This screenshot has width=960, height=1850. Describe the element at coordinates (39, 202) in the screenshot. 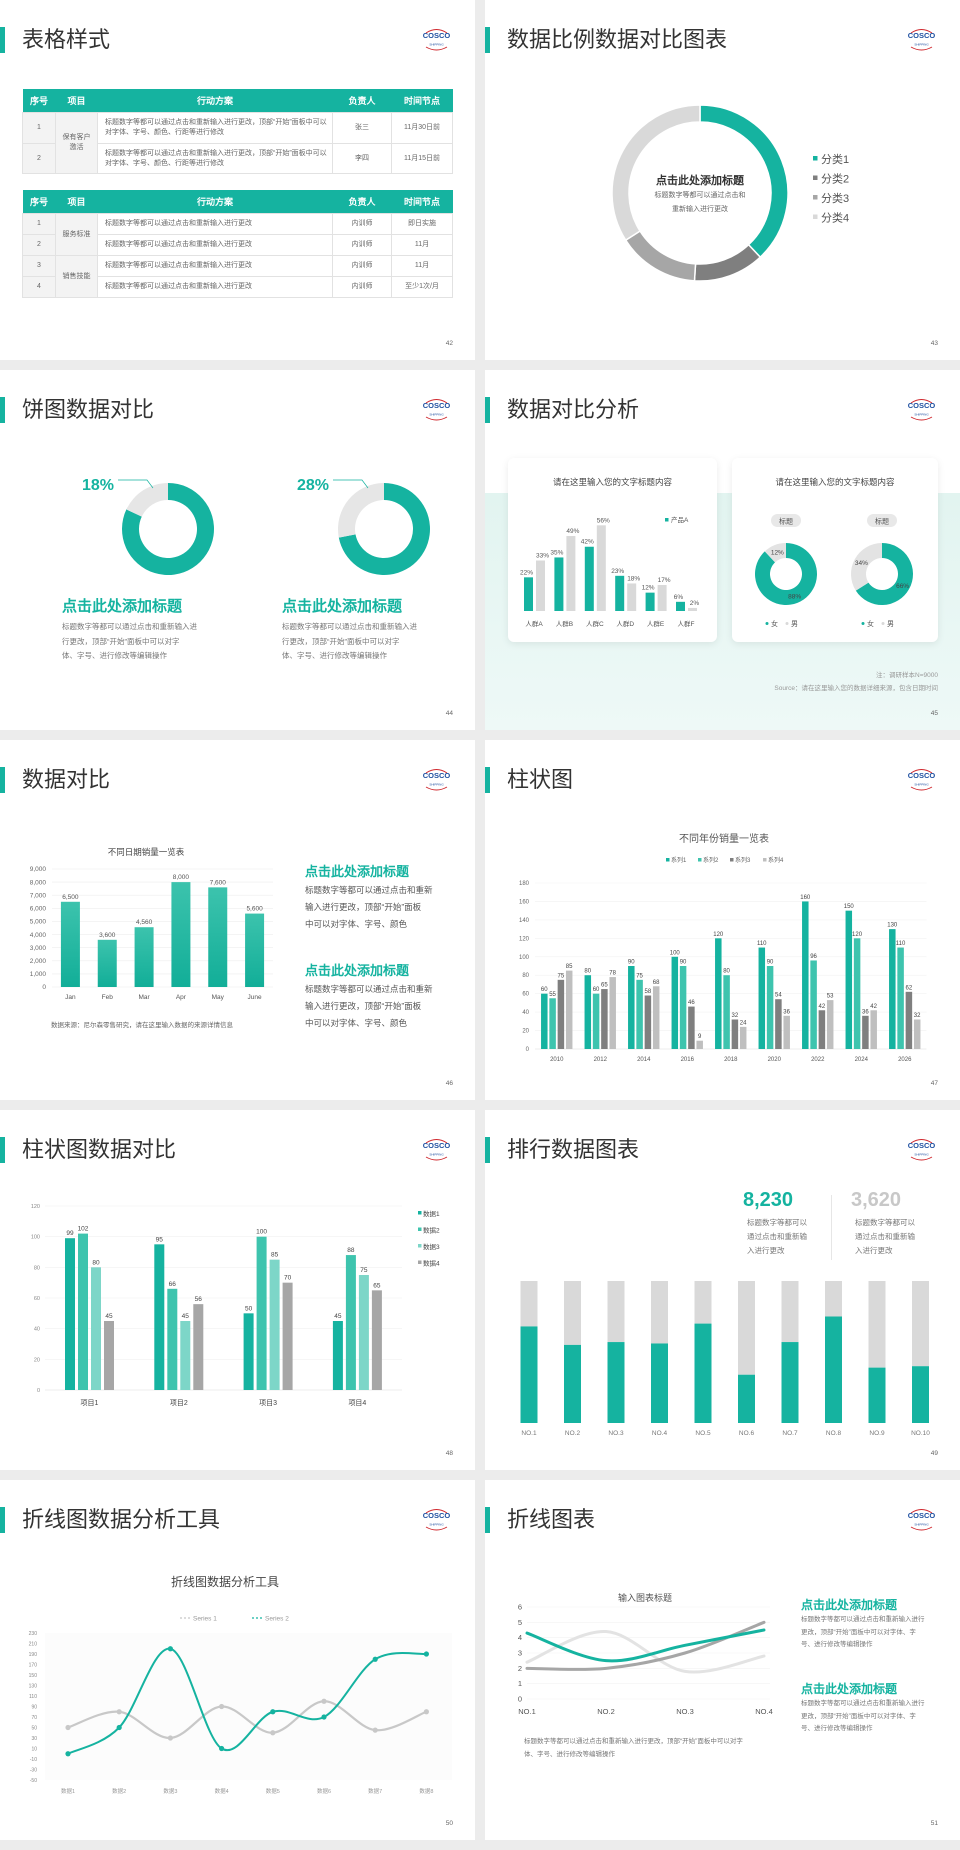

I see `header-cell: 序号` at that location.